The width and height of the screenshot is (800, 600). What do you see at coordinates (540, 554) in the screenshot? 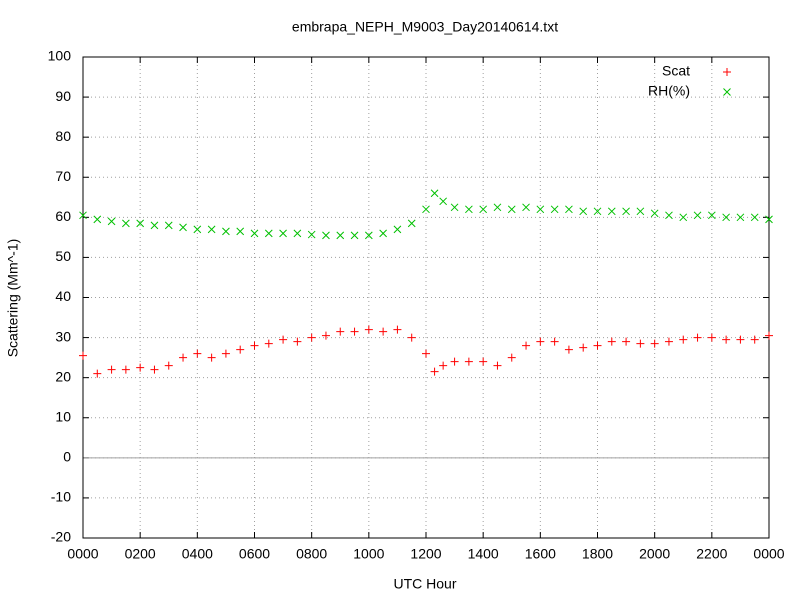
I see `x-tick-label: 1600` at bounding box center [540, 554].